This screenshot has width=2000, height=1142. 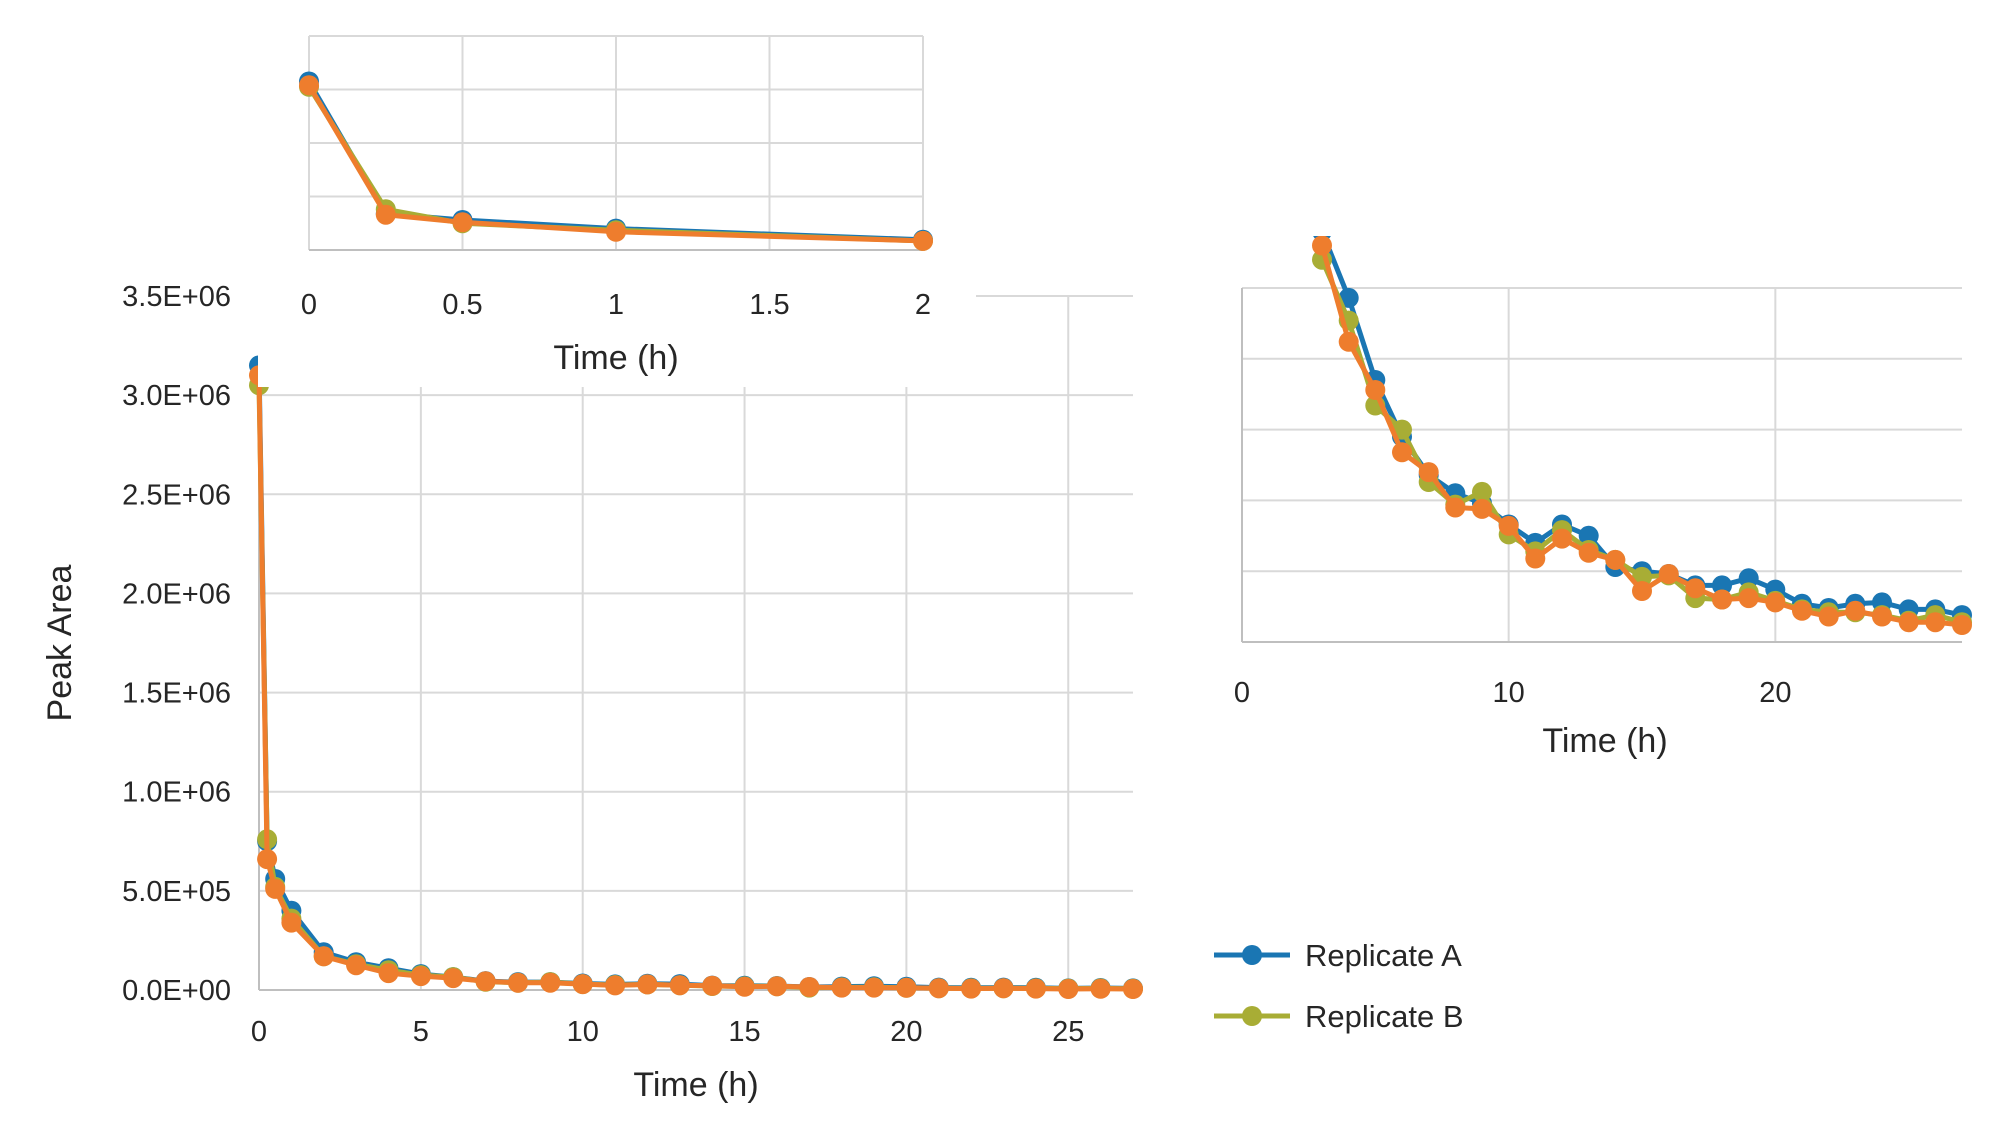 What do you see at coordinates (1339, 986) in the screenshot?
I see `legend: Replicate A Replicate B` at bounding box center [1339, 986].